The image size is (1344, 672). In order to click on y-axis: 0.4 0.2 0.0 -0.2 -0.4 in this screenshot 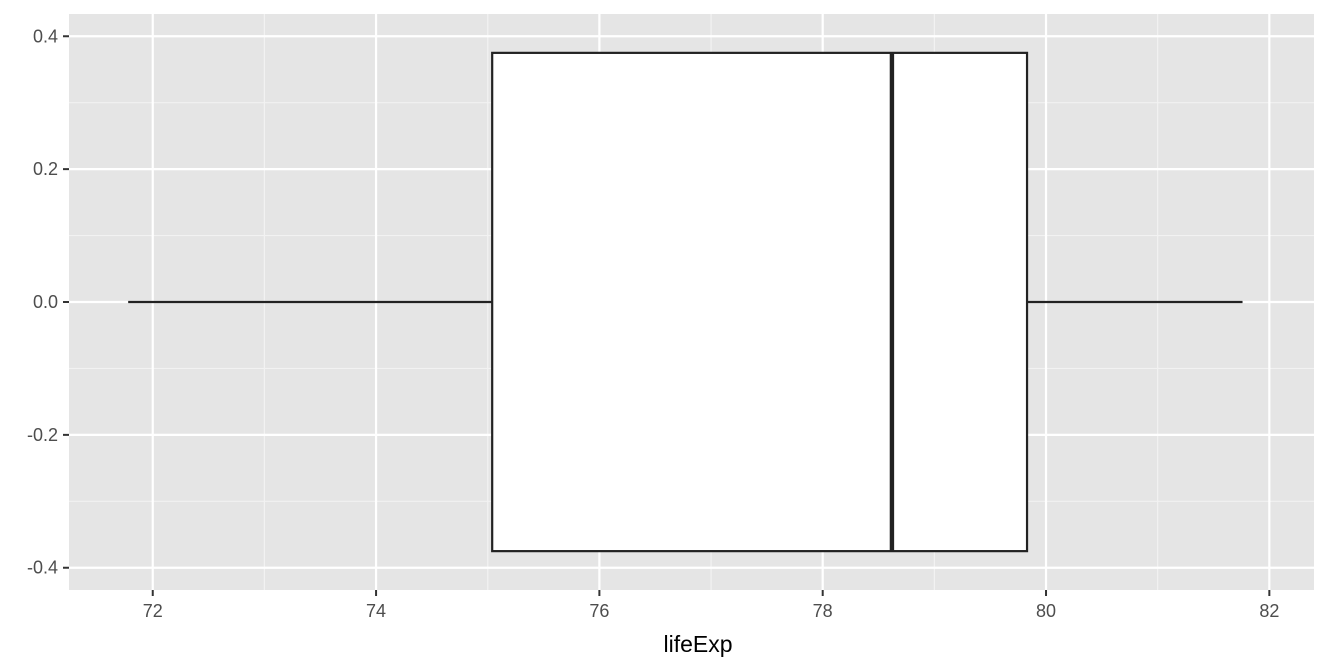, I will do `click(48, 302)`.